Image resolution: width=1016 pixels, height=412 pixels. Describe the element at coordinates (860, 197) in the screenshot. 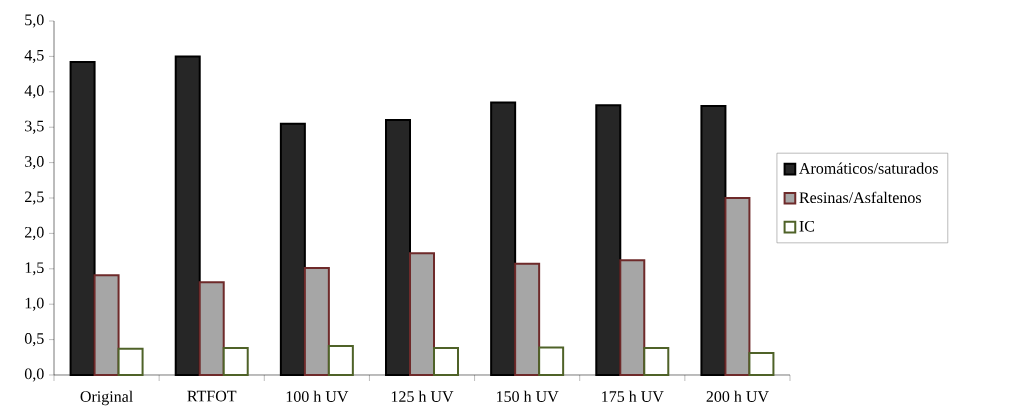

I see `legend-label: Resinas/Asfaltenos` at that location.